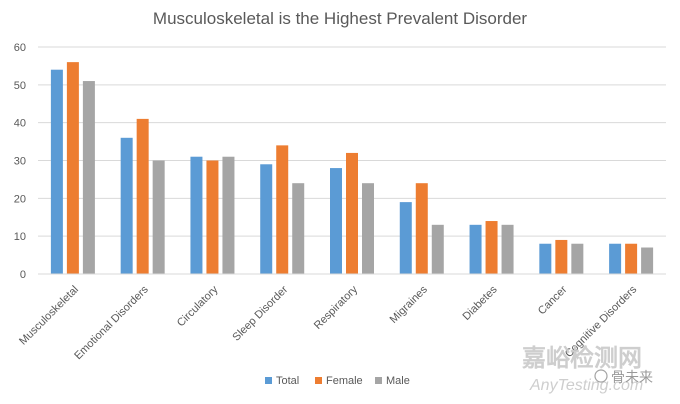  I want to click on y-axis-ticks: 0 10 20 30 40 50 60, so click(20, 161).